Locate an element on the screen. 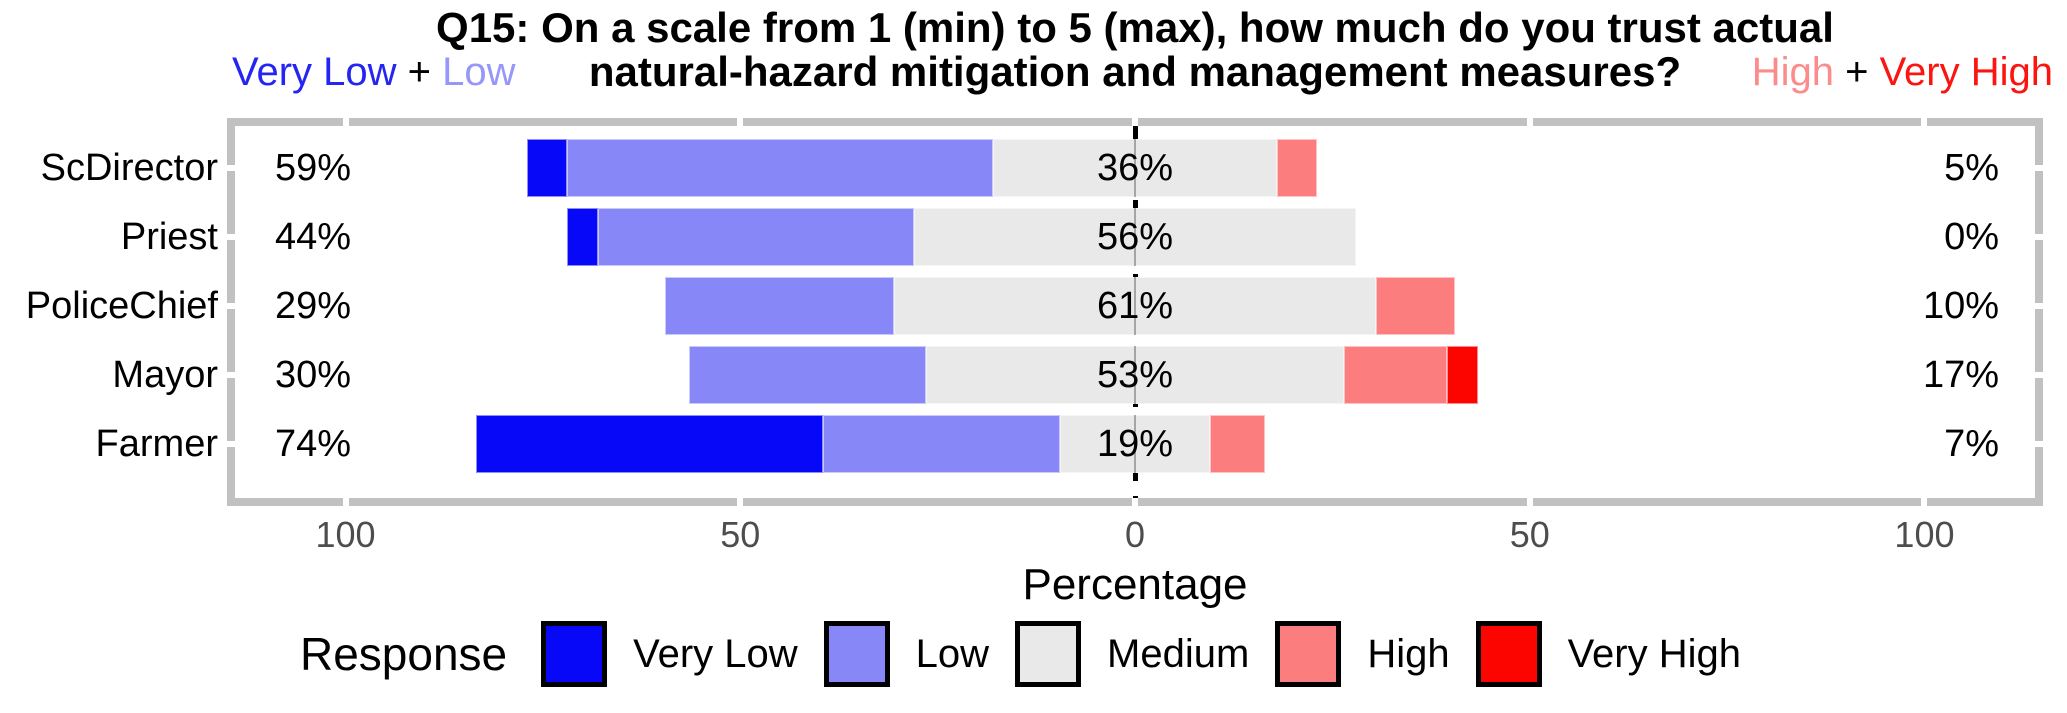 Image resolution: width=2067 pixels, height=713 pixels. category-label-farmer: Farmer is located at coordinates (156, 444).